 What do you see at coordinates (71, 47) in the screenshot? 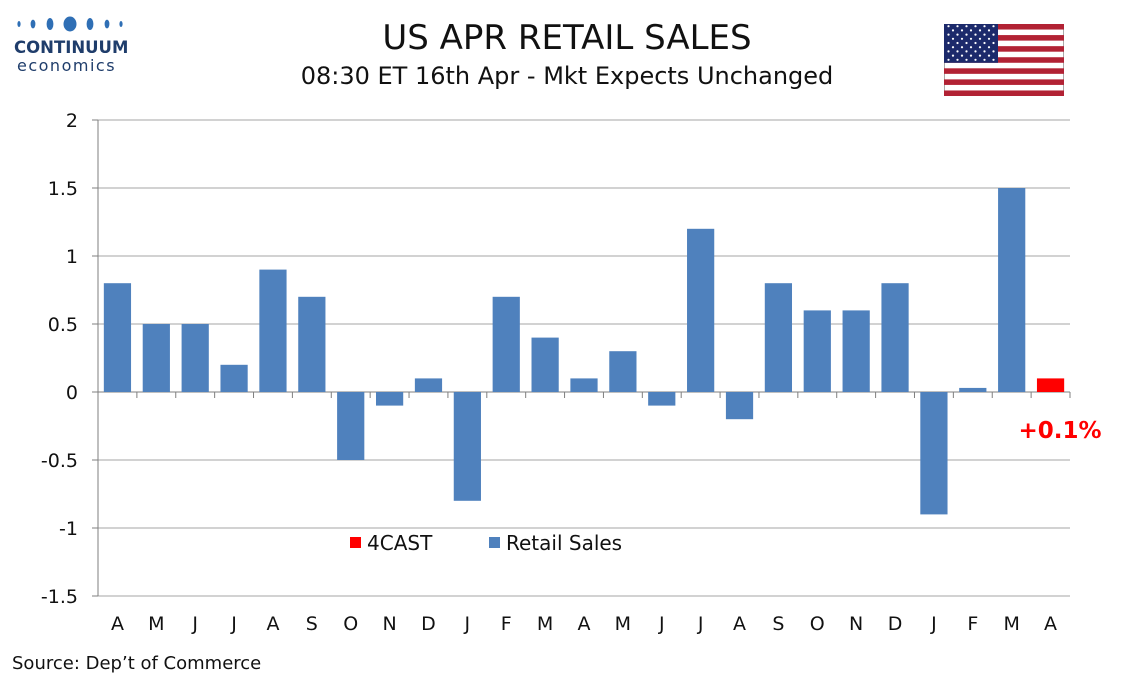
I see `logo-name: CONTINUUM` at bounding box center [71, 47].